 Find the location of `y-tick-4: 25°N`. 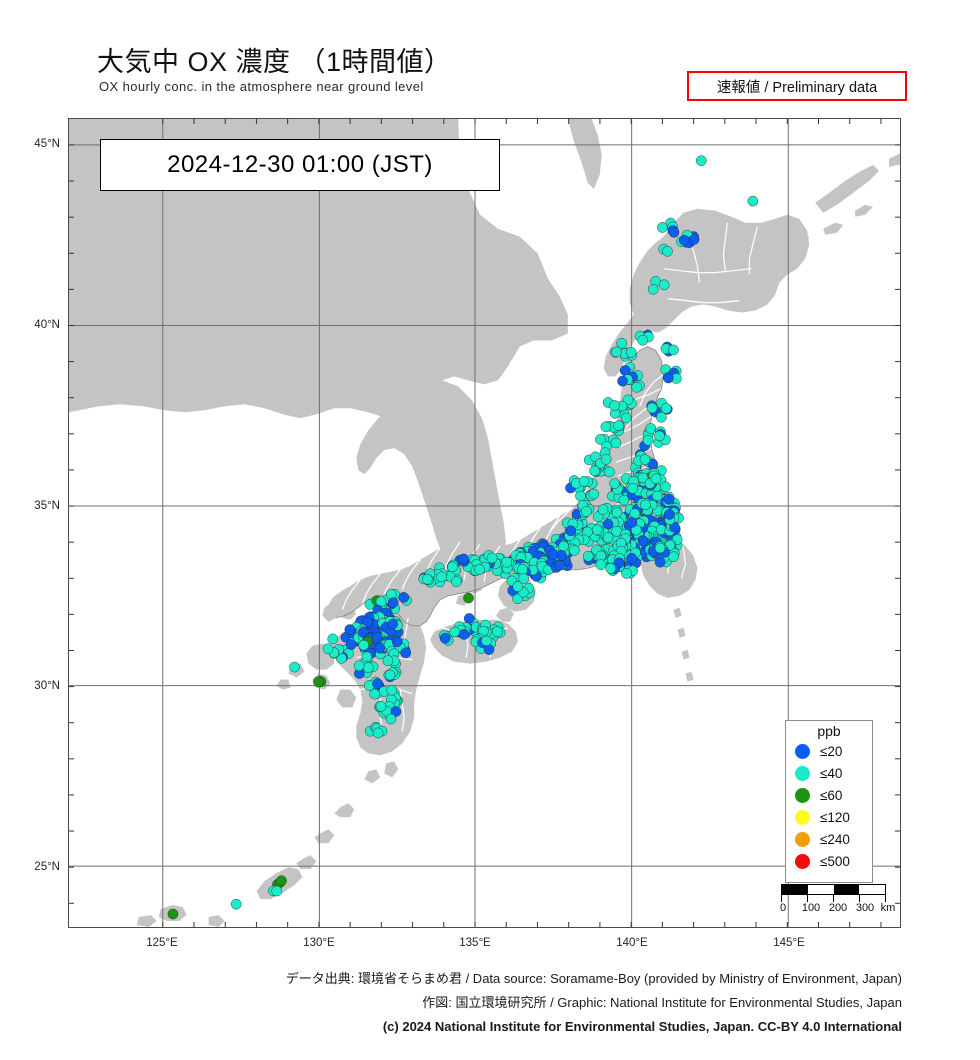

y-tick-4: 25°N is located at coordinates (47, 867).